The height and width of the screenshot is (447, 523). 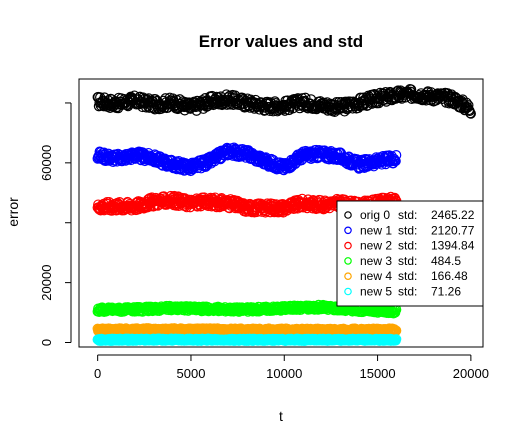 I want to click on legend-box, so click(x=410, y=253).